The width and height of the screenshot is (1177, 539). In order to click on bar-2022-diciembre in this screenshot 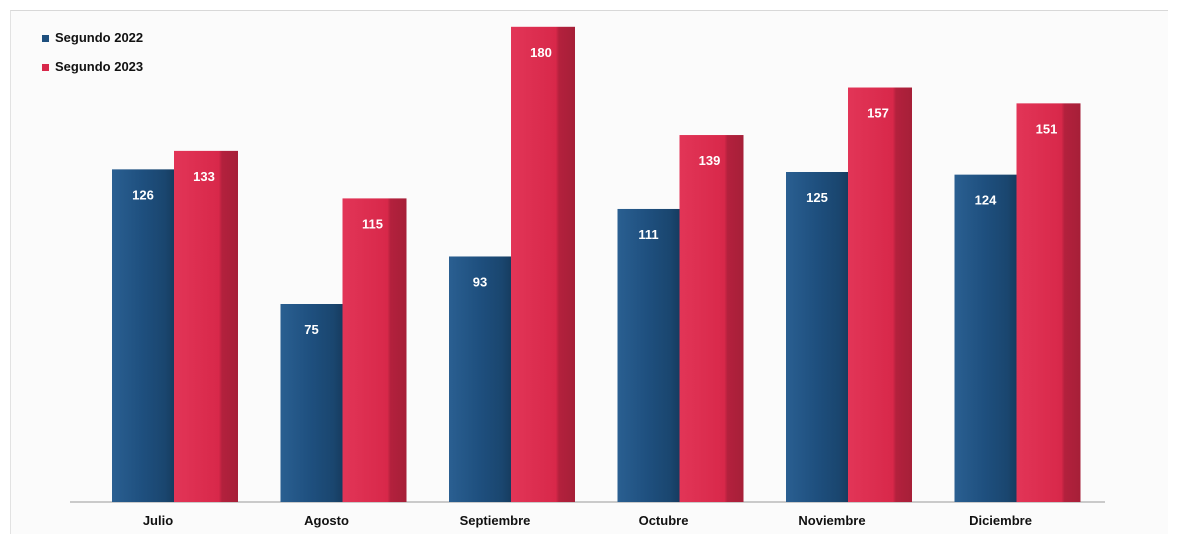, I will do `click(985, 338)`.